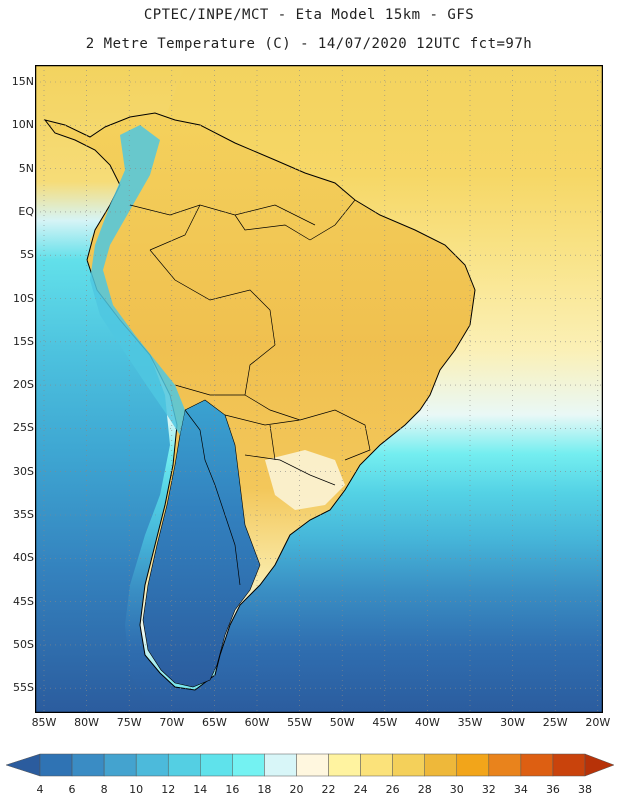 The image size is (618, 800). Describe the element at coordinates (257, 722) in the screenshot. I see `lon-tick-label: 60W` at that location.